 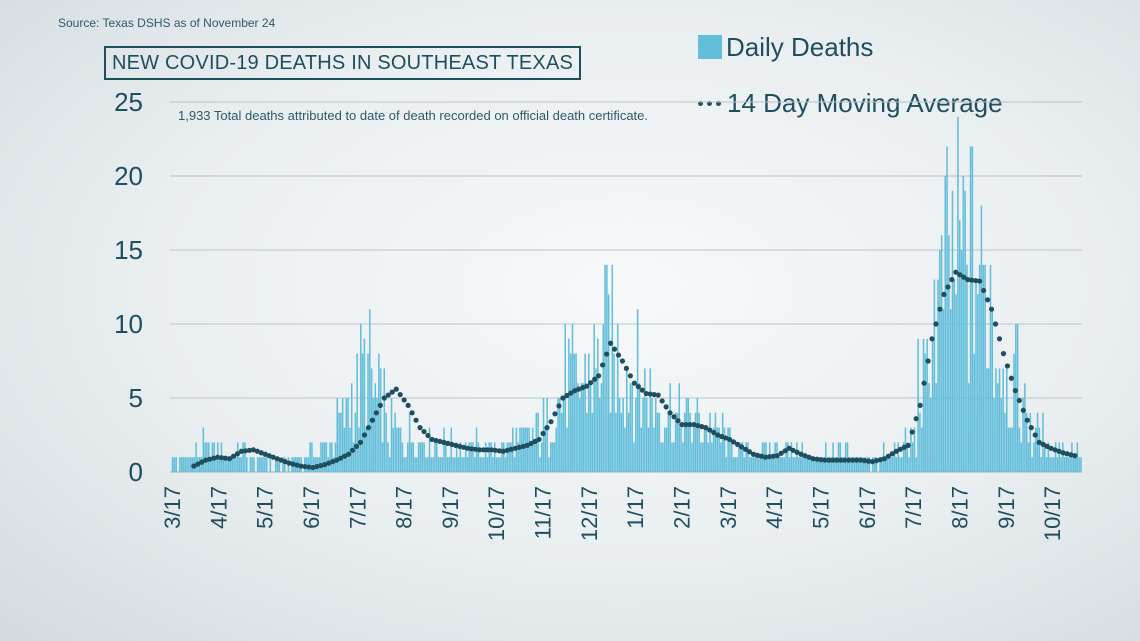 What do you see at coordinates (710, 47) in the screenshot?
I see `bar-swatch` at bounding box center [710, 47].